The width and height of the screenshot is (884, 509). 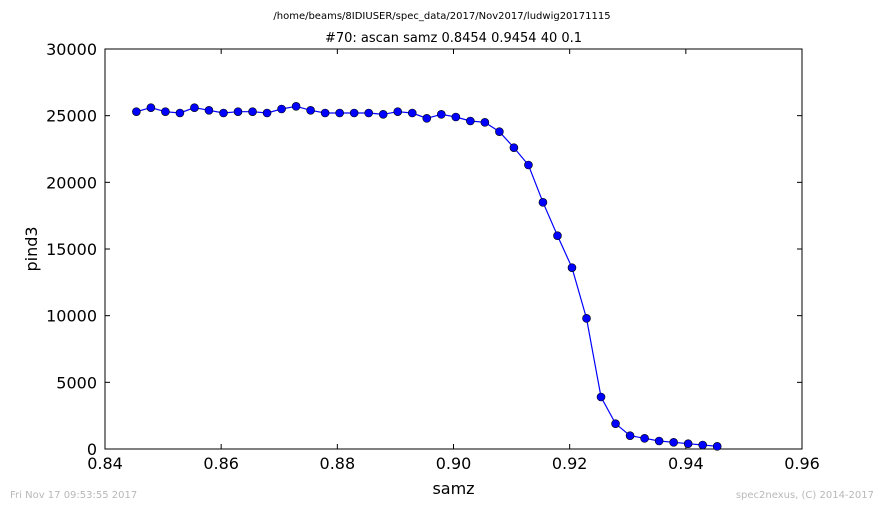 I want to click on x-tick-label: 0.88, so click(x=338, y=463).